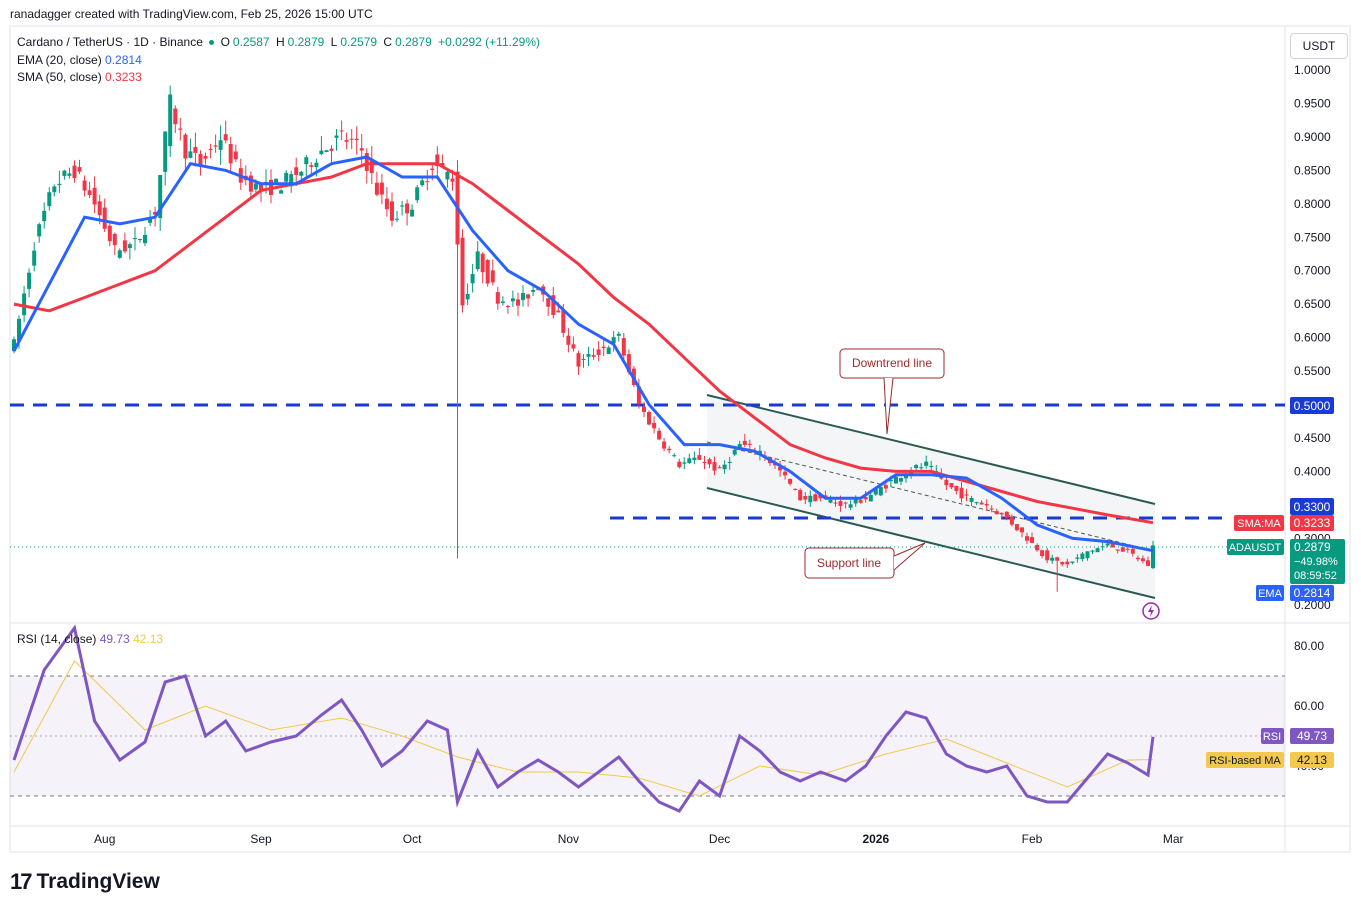  What do you see at coordinates (1312, 371) in the screenshot?
I see `price-tick: 0.5500` at bounding box center [1312, 371].